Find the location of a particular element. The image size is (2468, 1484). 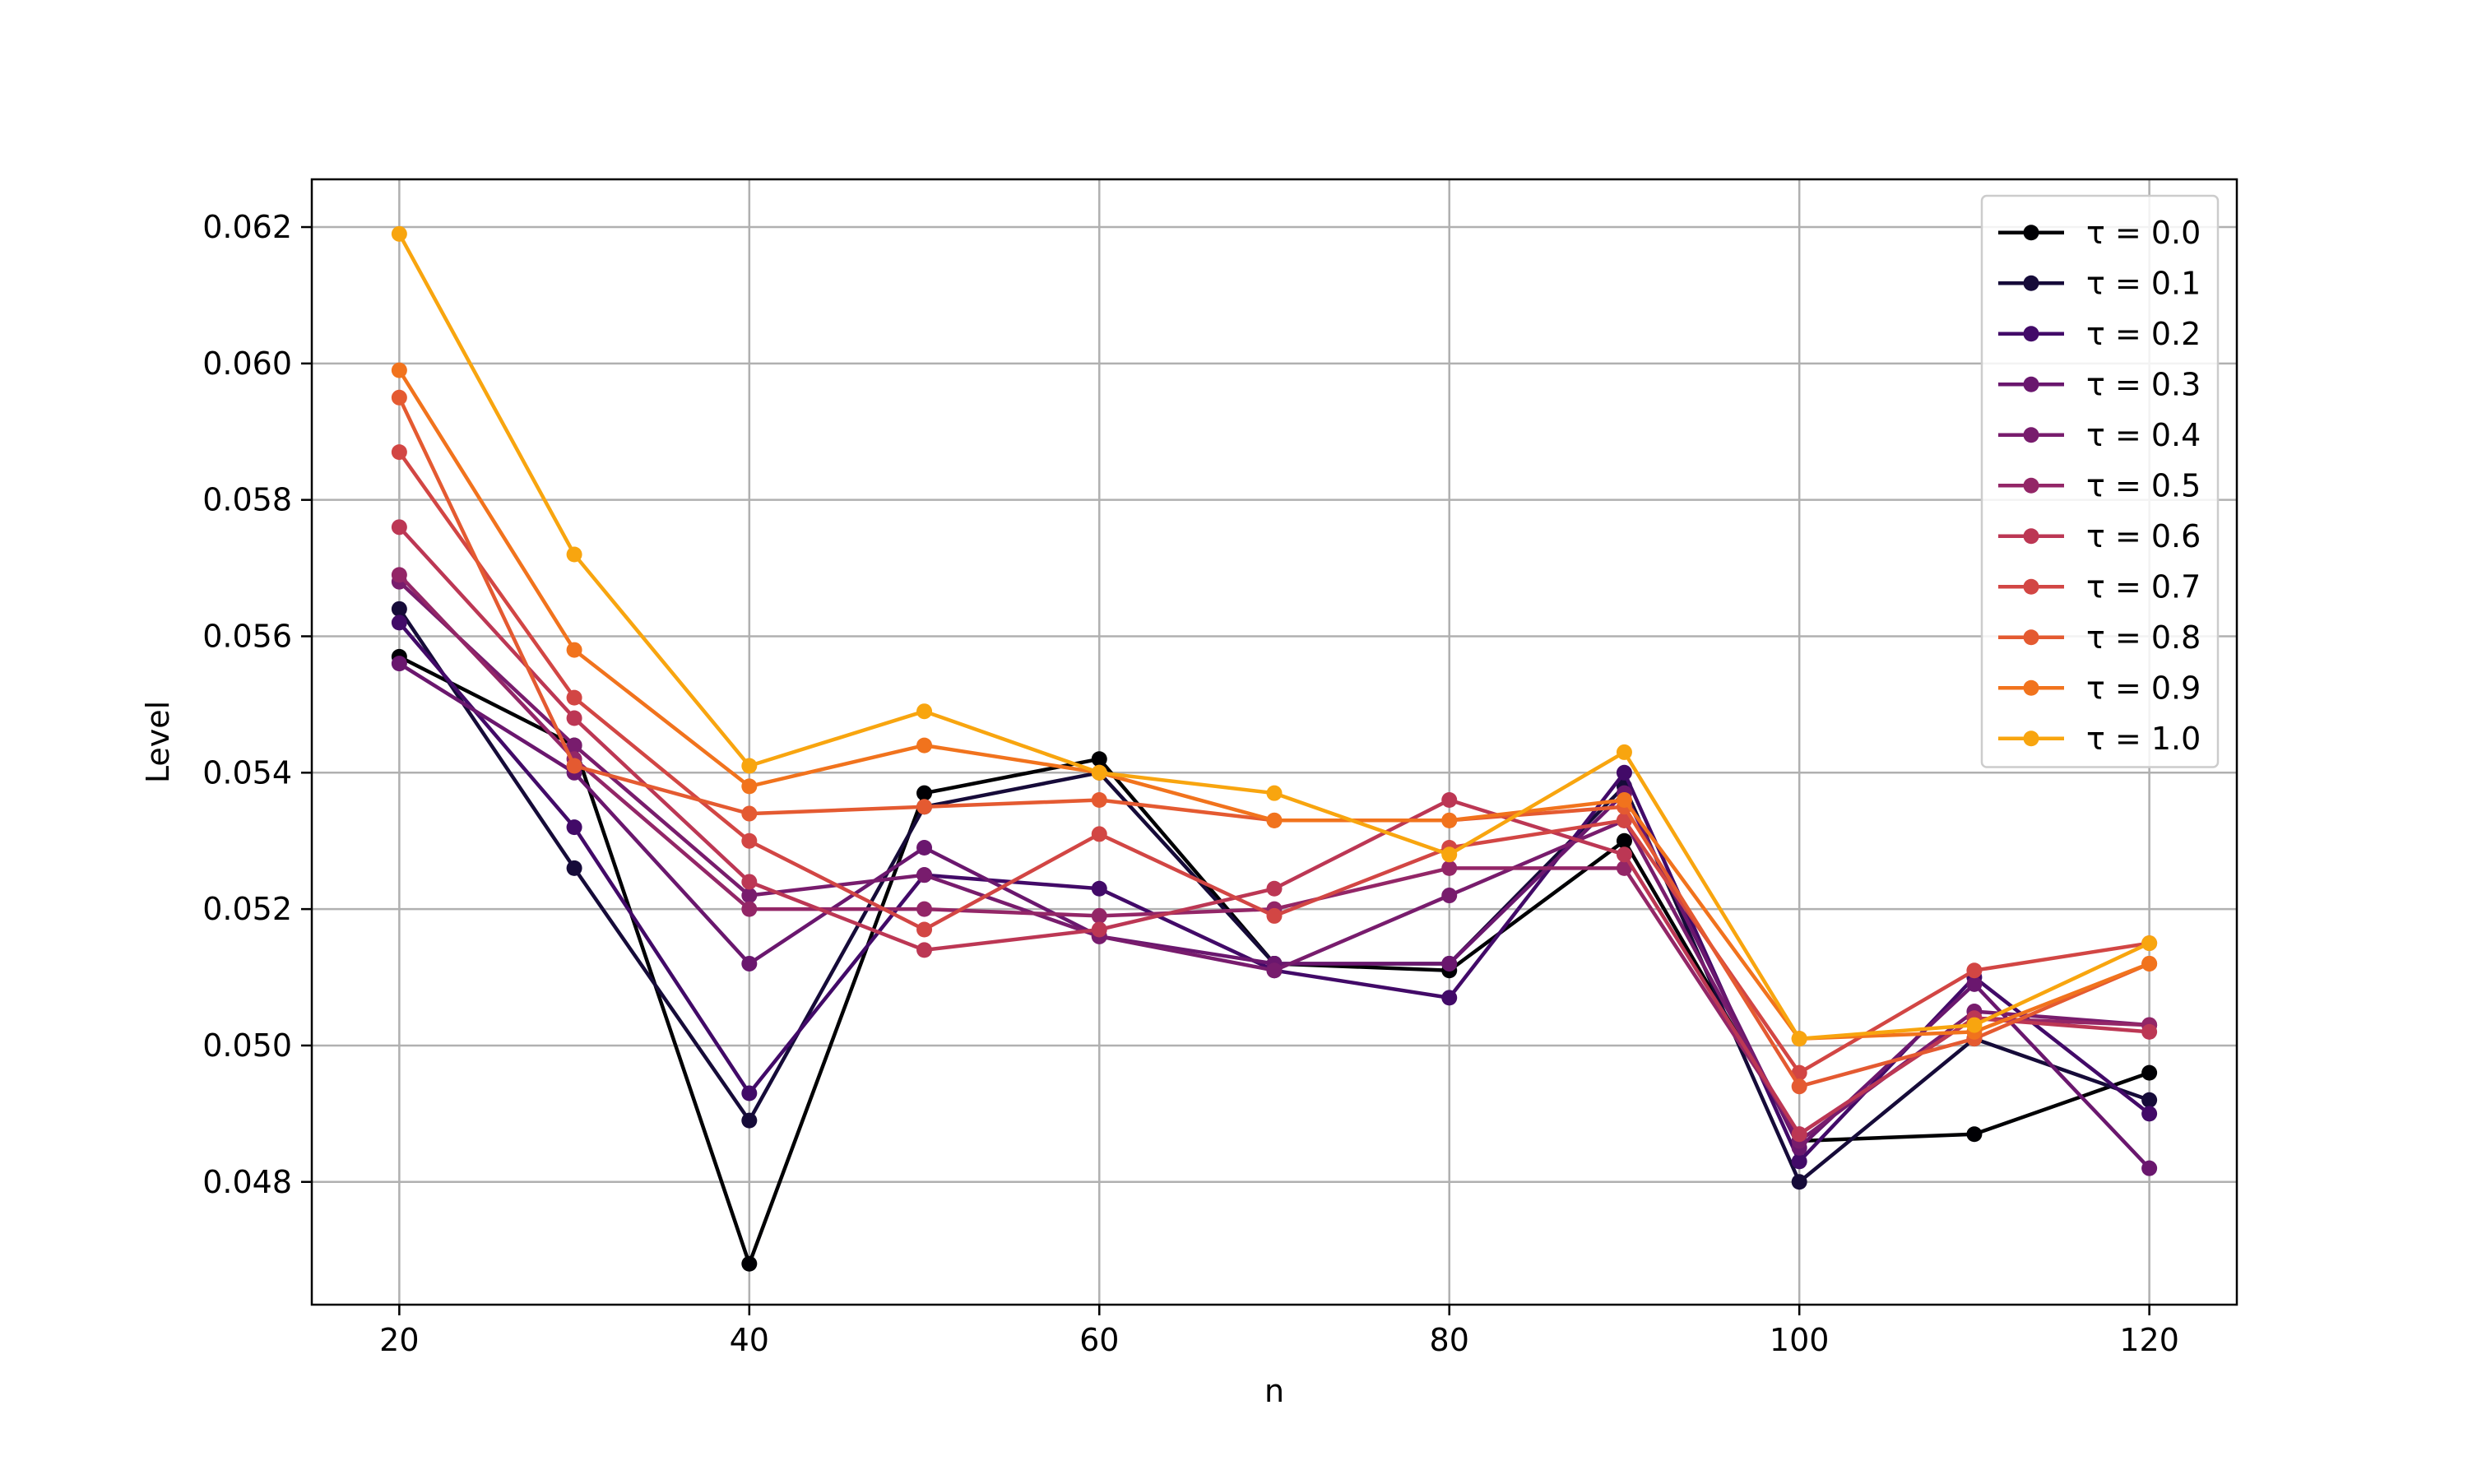

x-tick-label: 60 is located at coordinates (1099, 1340).